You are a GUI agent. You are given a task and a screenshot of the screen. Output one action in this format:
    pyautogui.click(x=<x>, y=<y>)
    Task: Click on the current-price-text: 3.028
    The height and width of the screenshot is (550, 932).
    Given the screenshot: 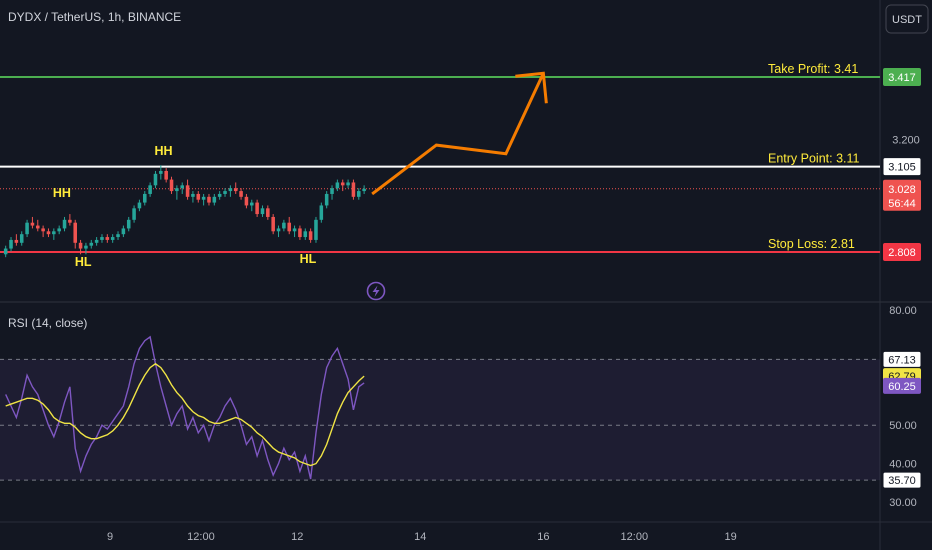 What is the action you would take?
    pyautogui.click(x=902, y=190)
    